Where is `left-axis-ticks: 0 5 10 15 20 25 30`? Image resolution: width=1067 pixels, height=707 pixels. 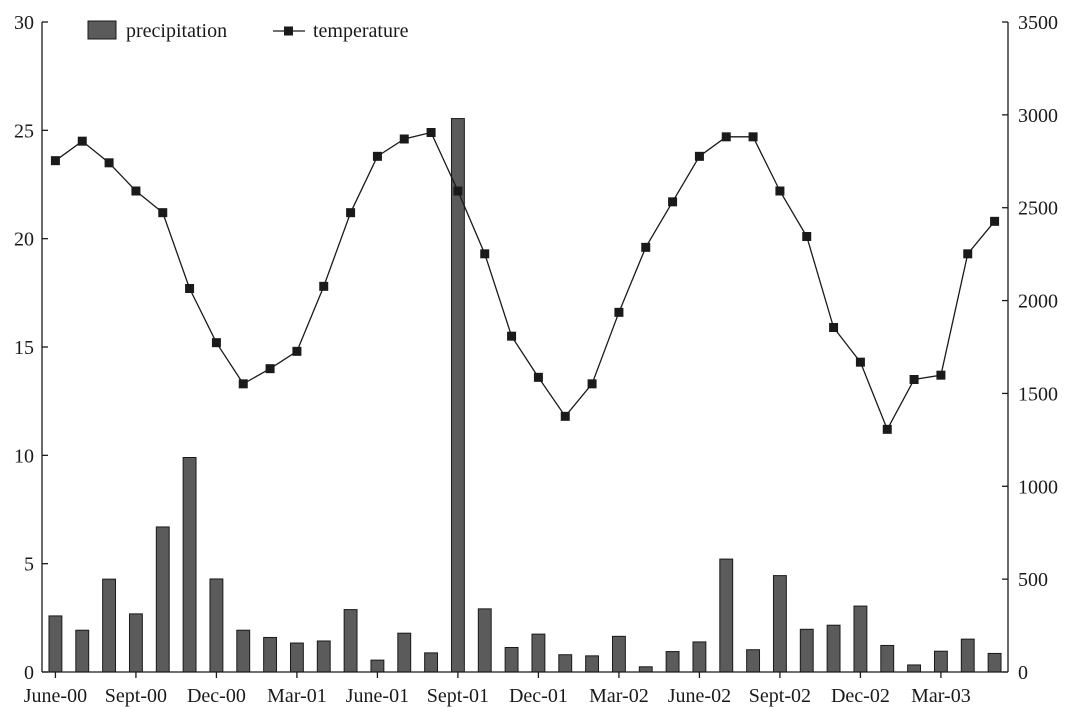 left-axis-ticks: 0 5 10 15 20 25 30 is located at coordinates (31, 348).